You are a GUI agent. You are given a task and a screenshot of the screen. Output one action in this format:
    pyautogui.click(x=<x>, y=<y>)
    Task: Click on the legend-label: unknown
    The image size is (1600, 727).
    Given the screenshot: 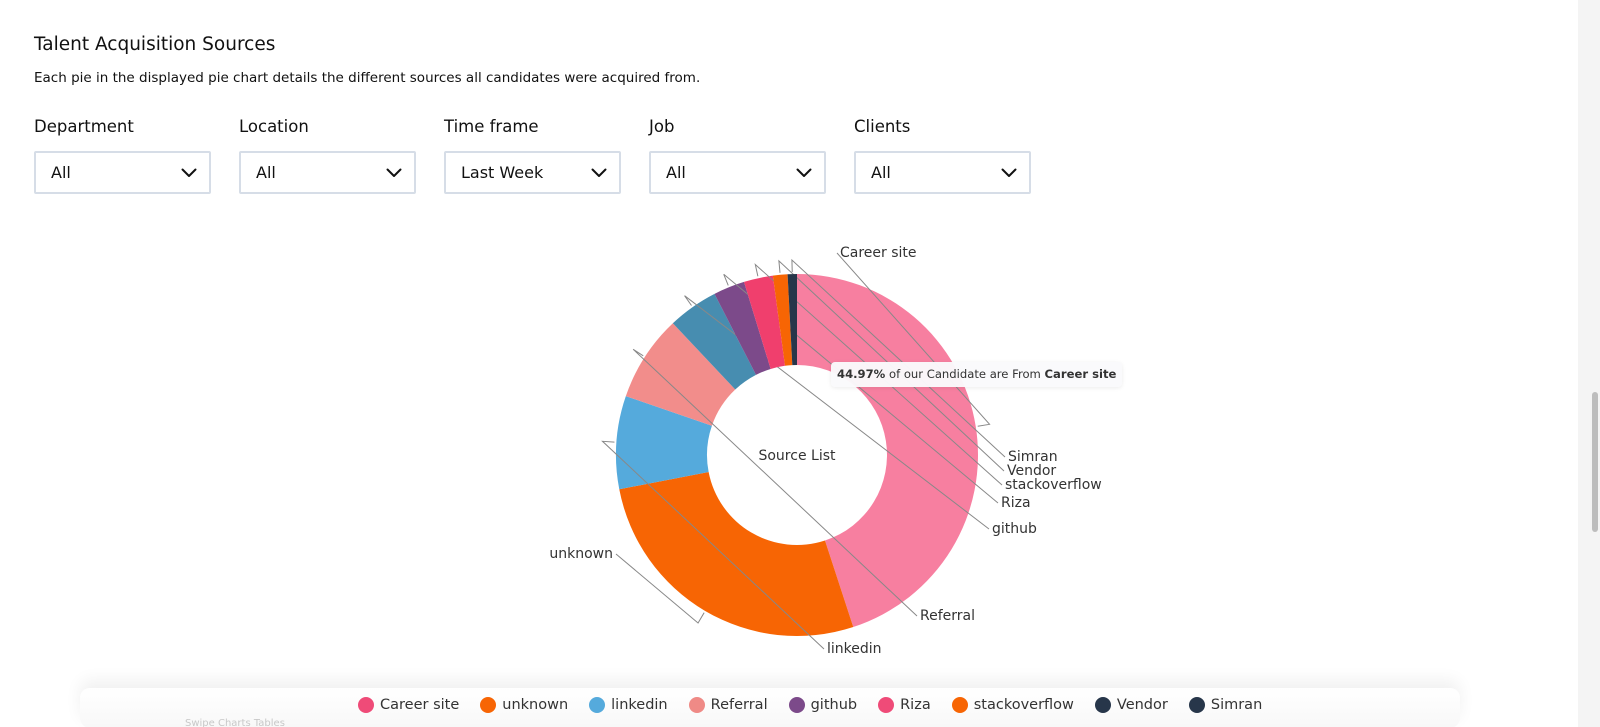 What is the action you would take?
    pyautogui.click(x=535, y=705)
    